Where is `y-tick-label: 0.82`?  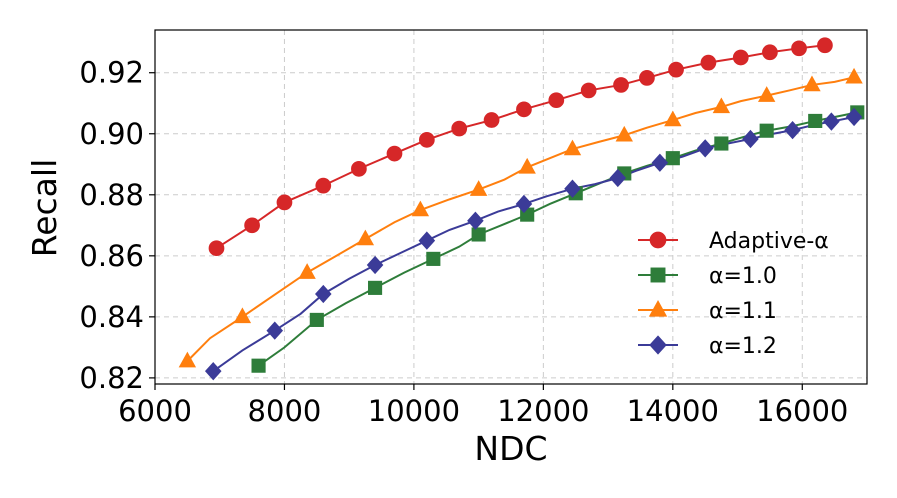 y-tick-label: 0.82 is located at coordinates (111, 378).